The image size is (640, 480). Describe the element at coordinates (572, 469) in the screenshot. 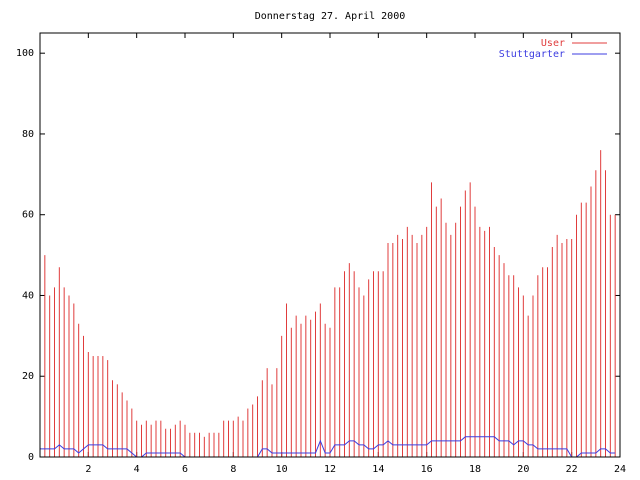

I see `x-tick-label: 22` at that location.